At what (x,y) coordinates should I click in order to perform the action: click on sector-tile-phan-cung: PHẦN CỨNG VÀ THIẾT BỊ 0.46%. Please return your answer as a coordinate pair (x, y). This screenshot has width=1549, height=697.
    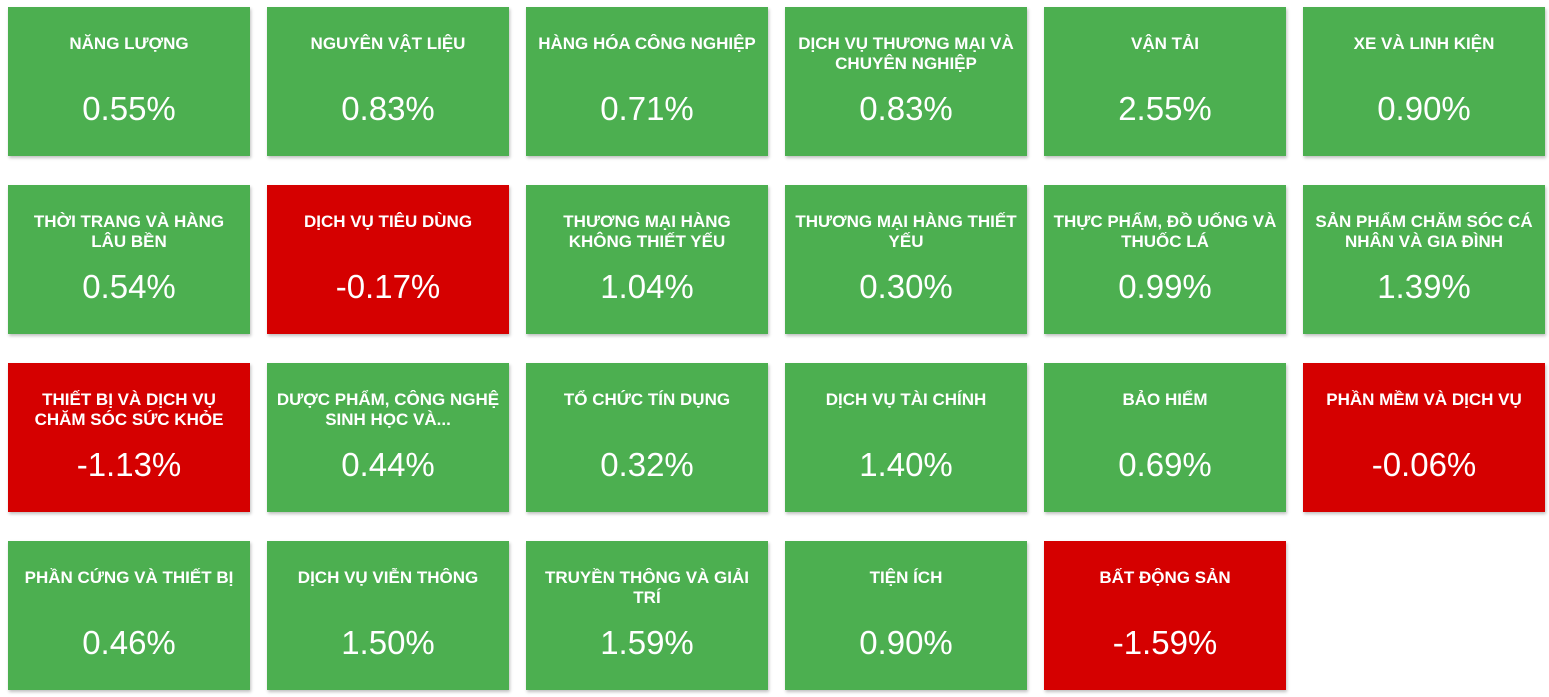
    Looking at the image, I should click on (129, 615).